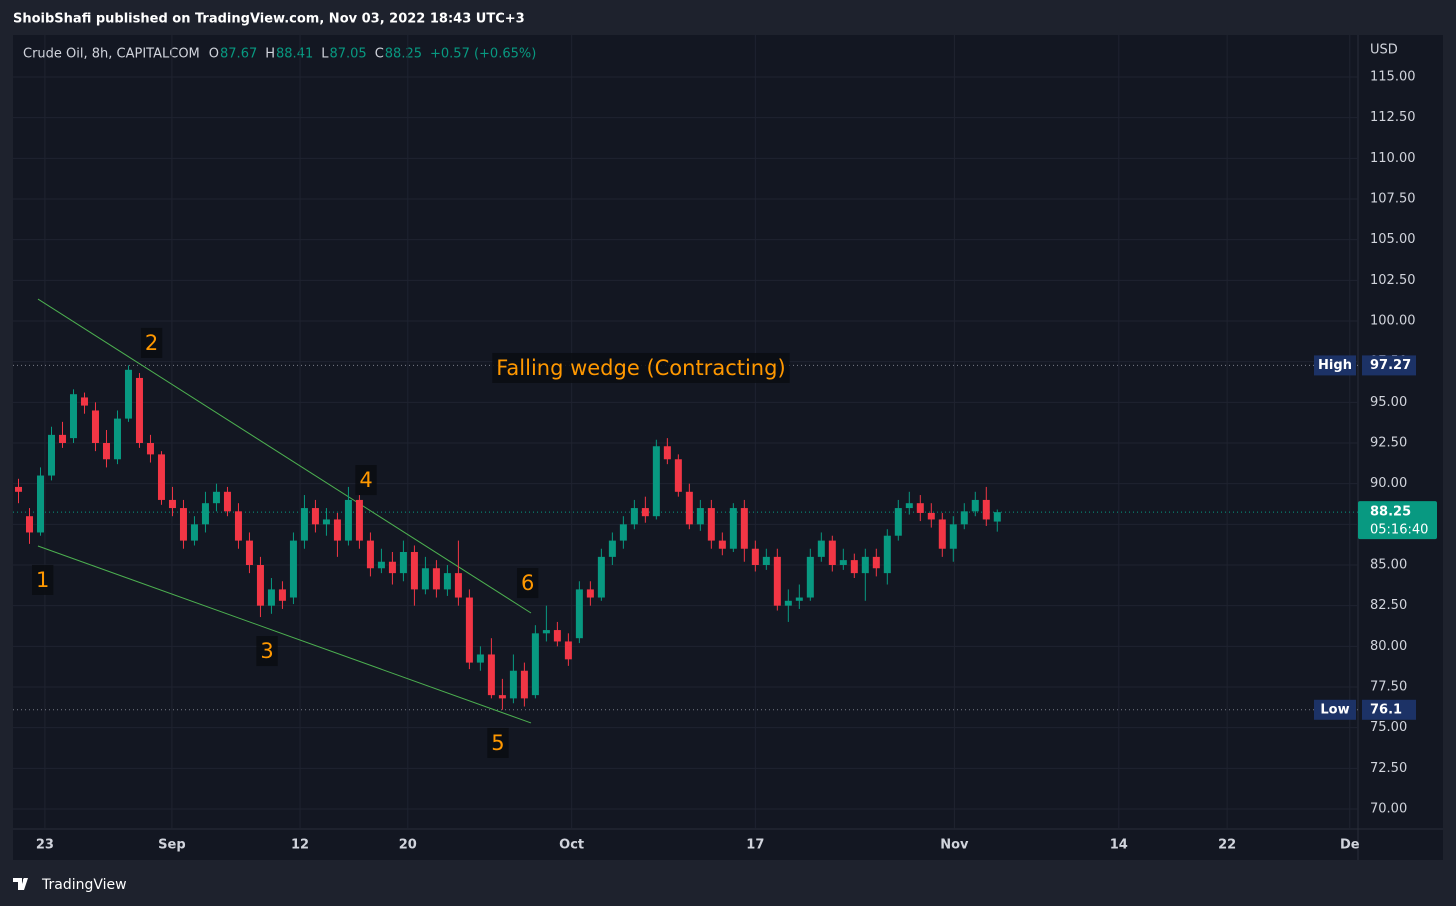 This screenshot has height=906, width=1456. I want to click on annotation: 1, so click(42, 580).